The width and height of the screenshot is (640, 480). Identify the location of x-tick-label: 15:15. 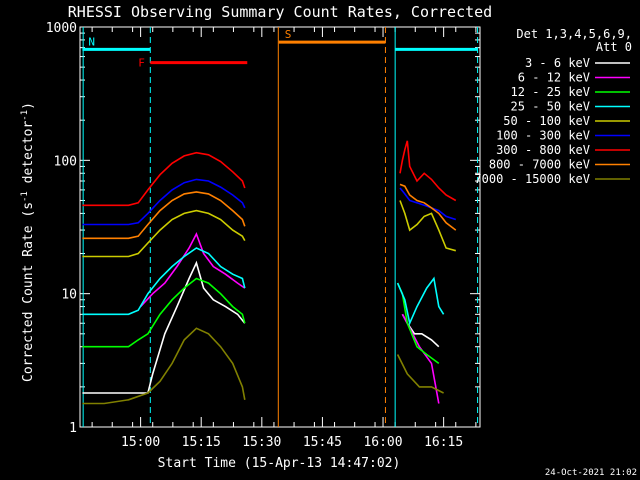
(201, 442).